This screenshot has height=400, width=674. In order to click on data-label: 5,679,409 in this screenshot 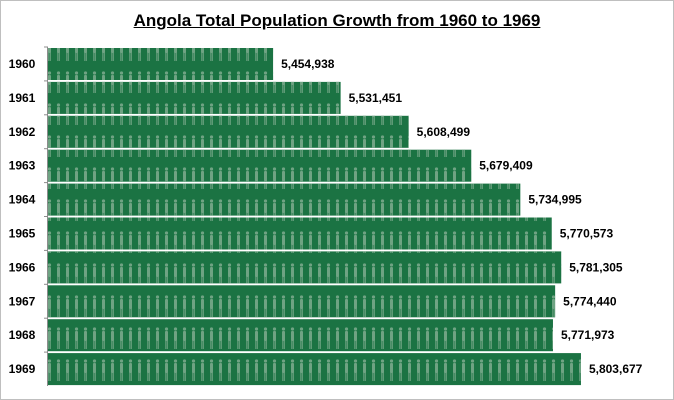, I will do `click(506, 166)`.